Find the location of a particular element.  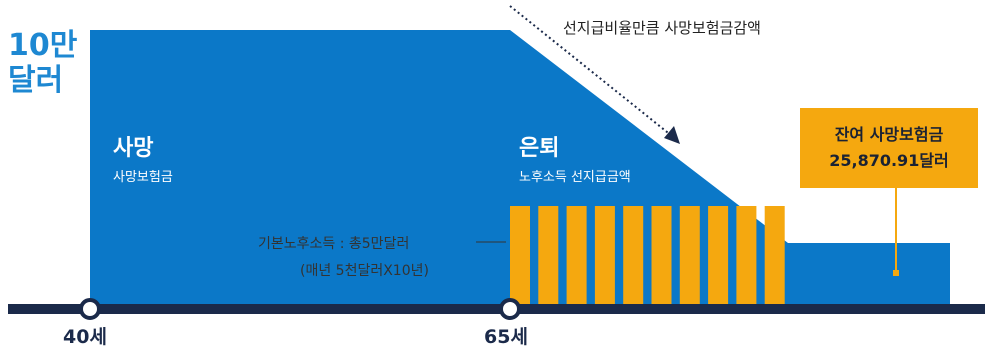

reduction-arrow-head is located at coordinates (672, 135).